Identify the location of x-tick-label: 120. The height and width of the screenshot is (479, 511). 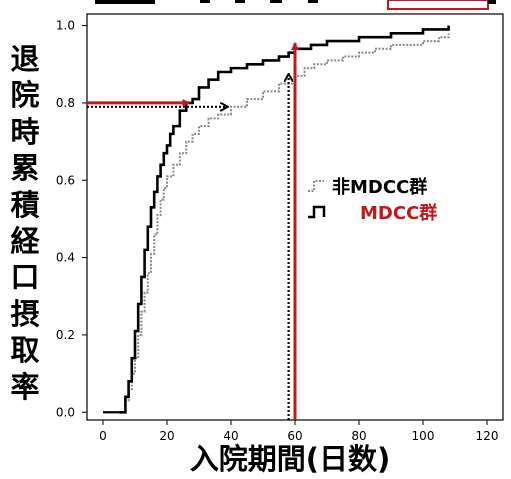
(487, 436).